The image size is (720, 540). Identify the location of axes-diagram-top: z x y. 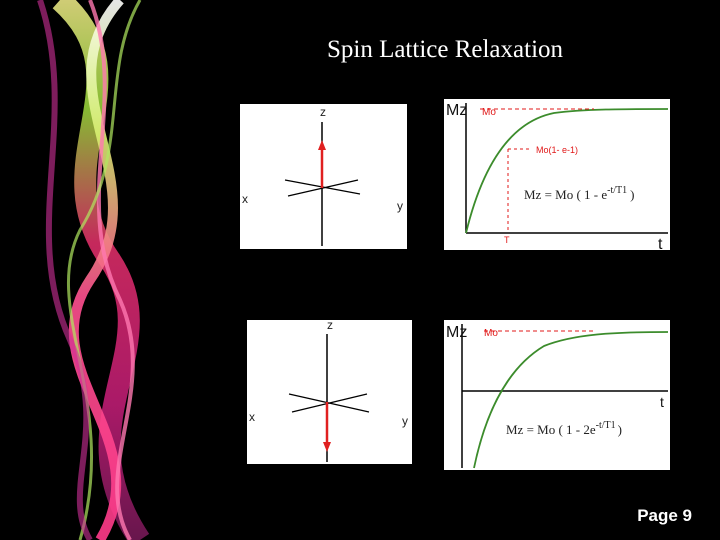
(323, 176).